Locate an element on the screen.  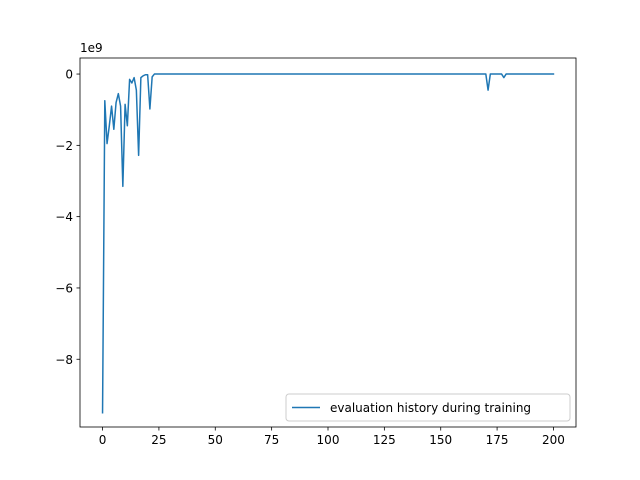
y-tick-label: −8 is located at coordinates (64, 360).